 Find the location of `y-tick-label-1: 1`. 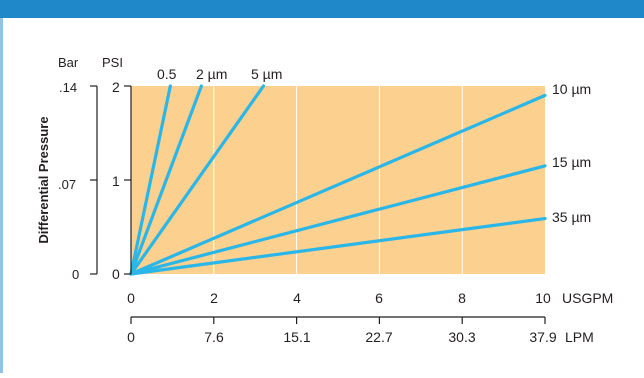

y-tick-label-1: 1 is located at coordinates (116, 181).